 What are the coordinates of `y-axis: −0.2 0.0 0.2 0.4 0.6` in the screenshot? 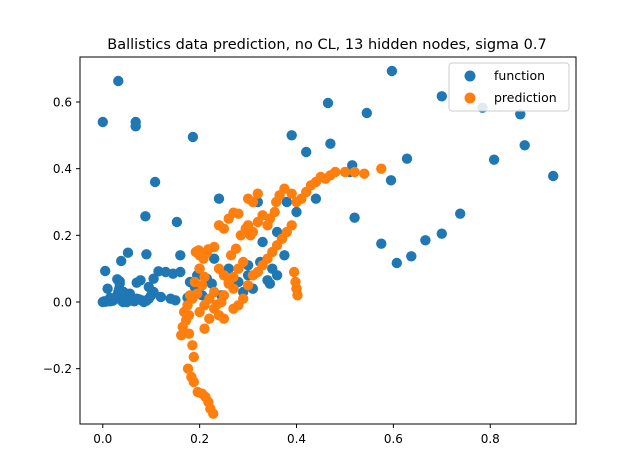 It's located at (61, 236).